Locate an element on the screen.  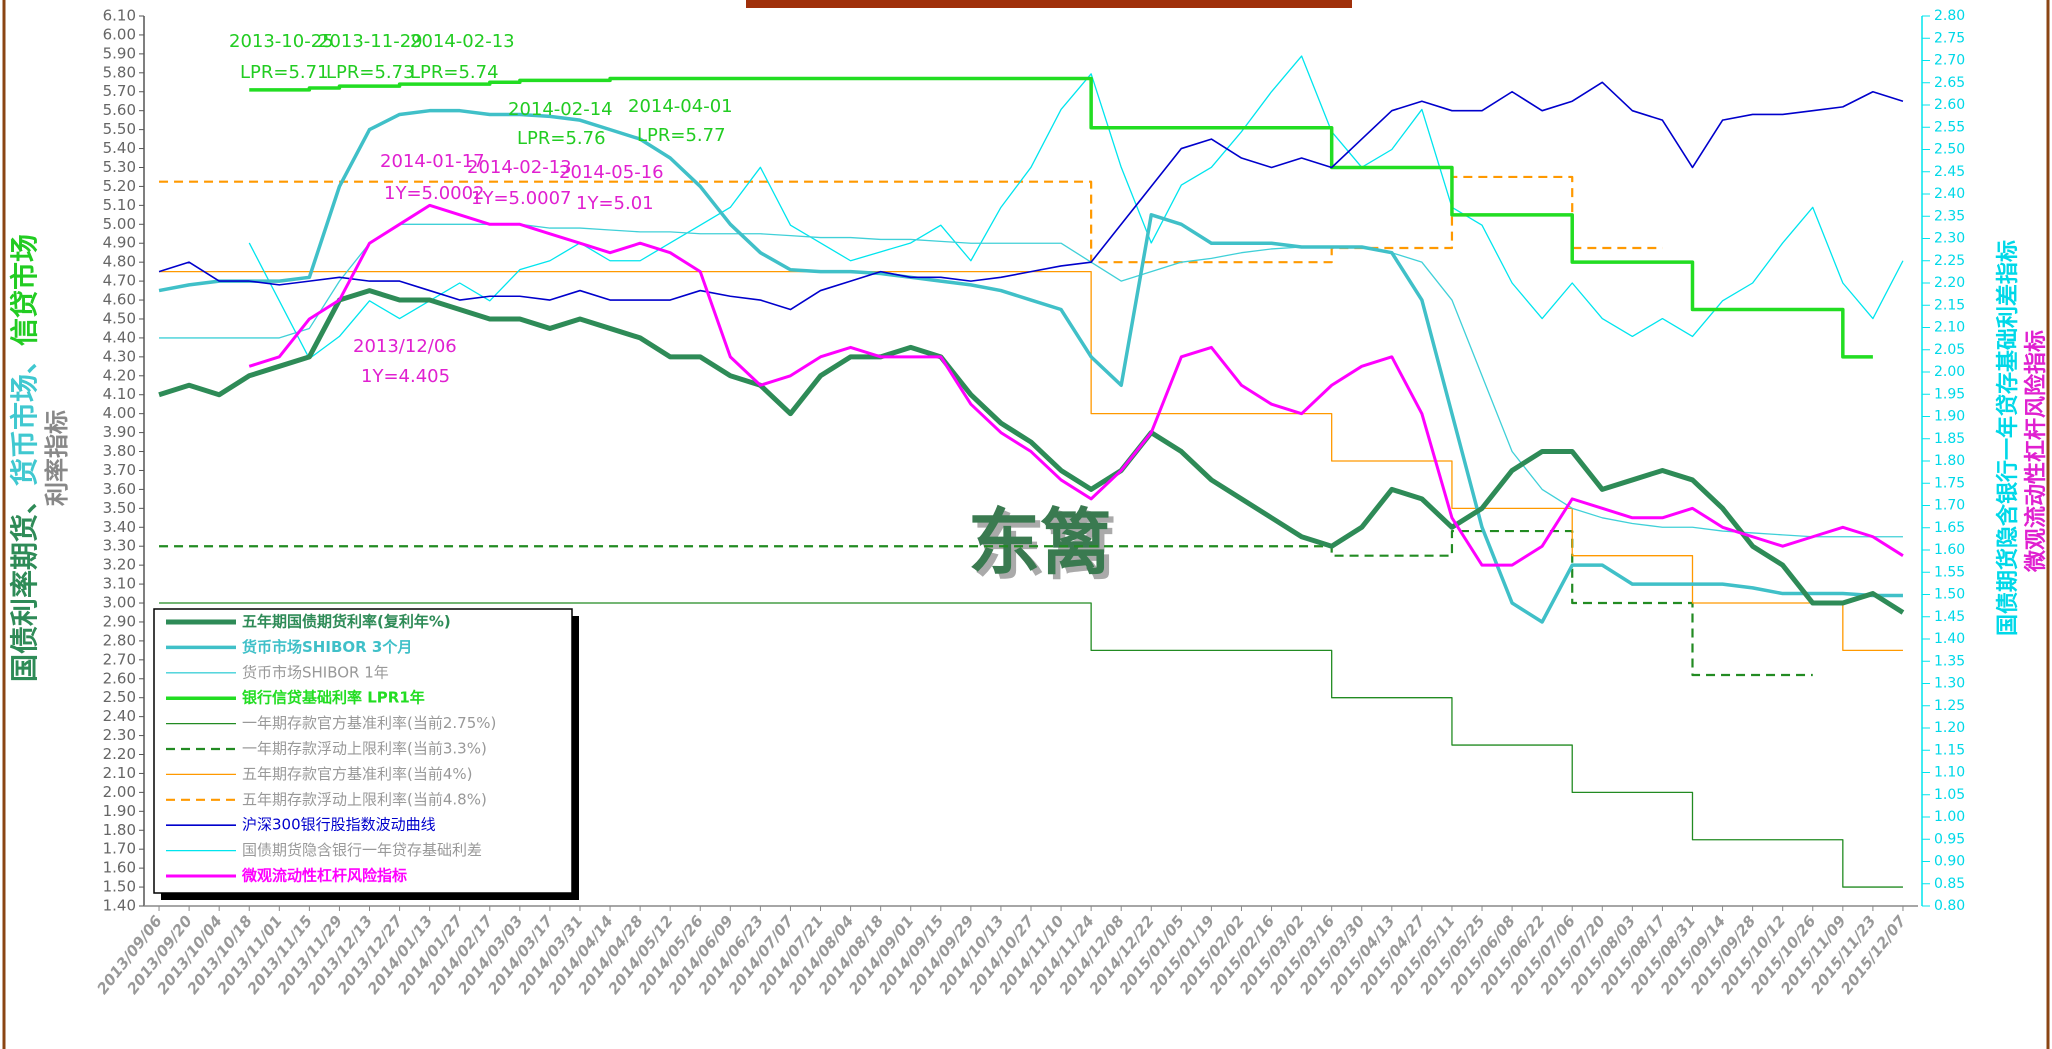
annotation: 2013/12/06 is located at coordinates (405, 346).